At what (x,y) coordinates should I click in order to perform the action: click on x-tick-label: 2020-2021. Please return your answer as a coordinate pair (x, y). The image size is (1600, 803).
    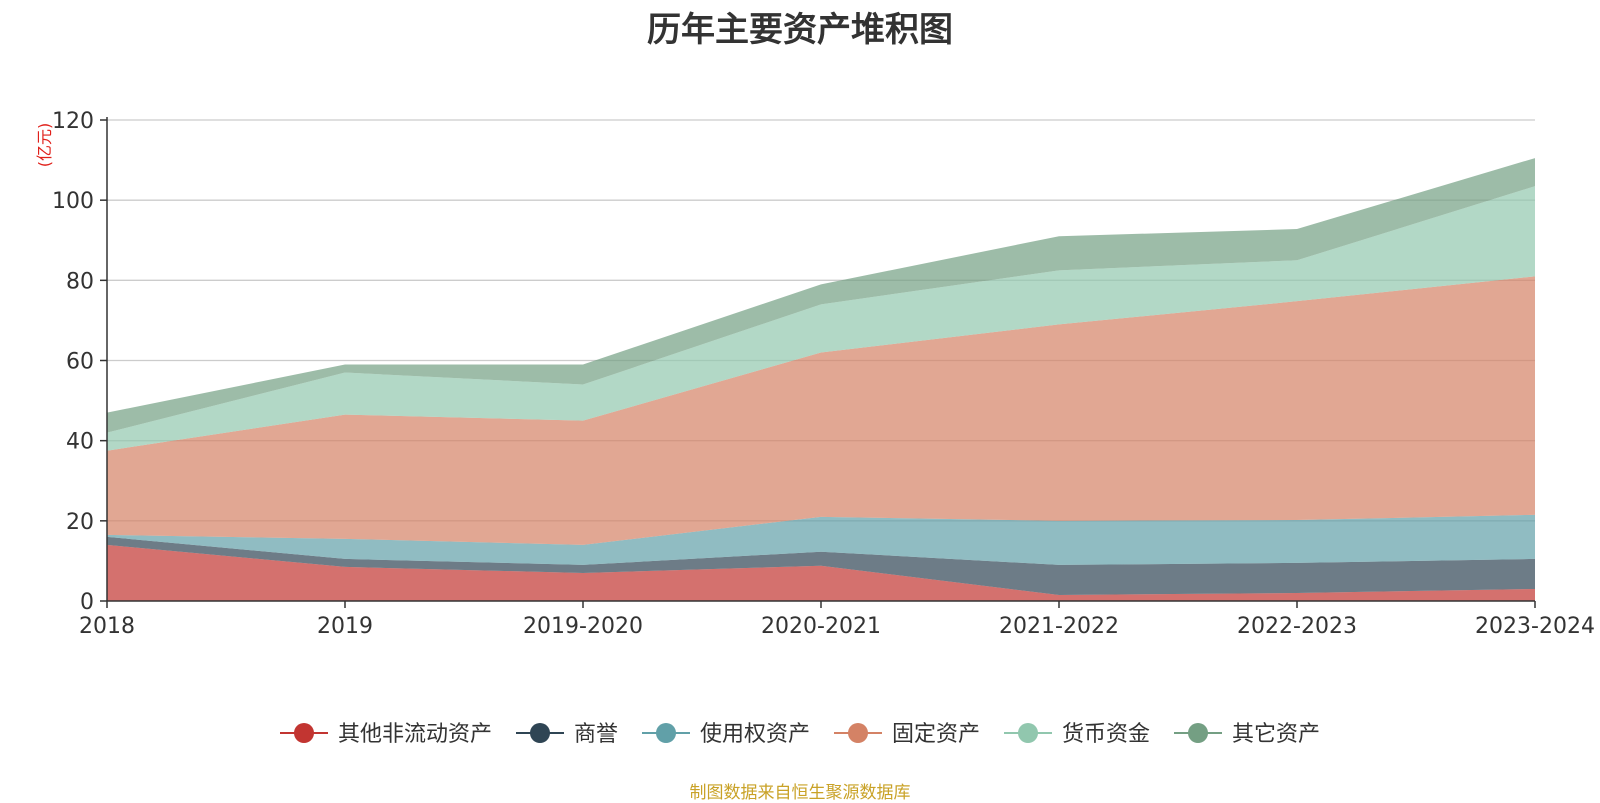
    Looking at the image, I should click on (821, 626).